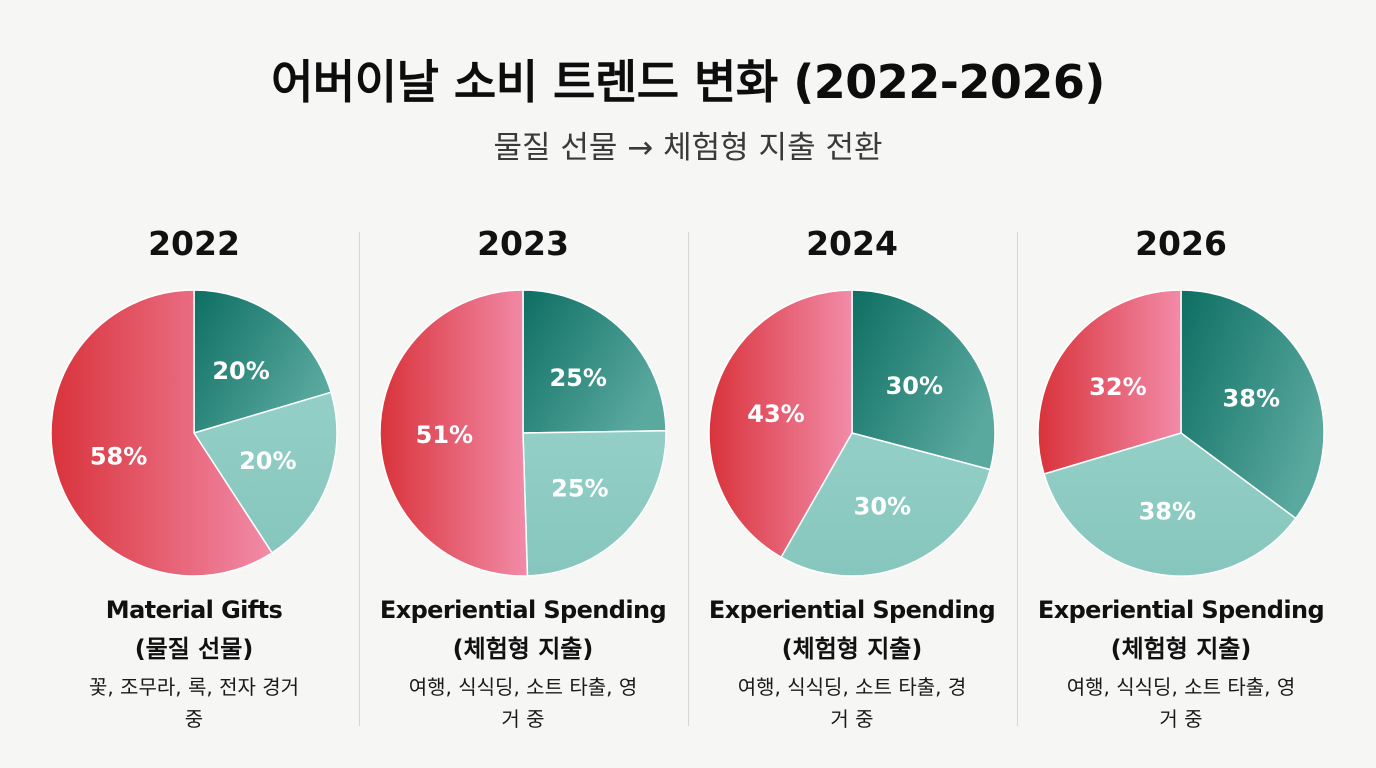 The height and width of the screenshot is (768, 1376). What do you see at coordinates (194, 703) in the screenshot?
I see `category-examples: 꽃, 조무라, 록, 전자 경거 중` at bounding box center [194, 703].